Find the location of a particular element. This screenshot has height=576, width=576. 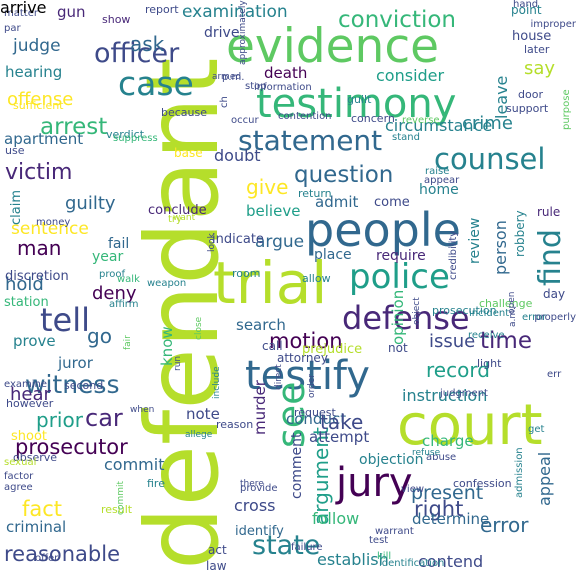

word-robbery: robbery is located at coordinates (520, 233).